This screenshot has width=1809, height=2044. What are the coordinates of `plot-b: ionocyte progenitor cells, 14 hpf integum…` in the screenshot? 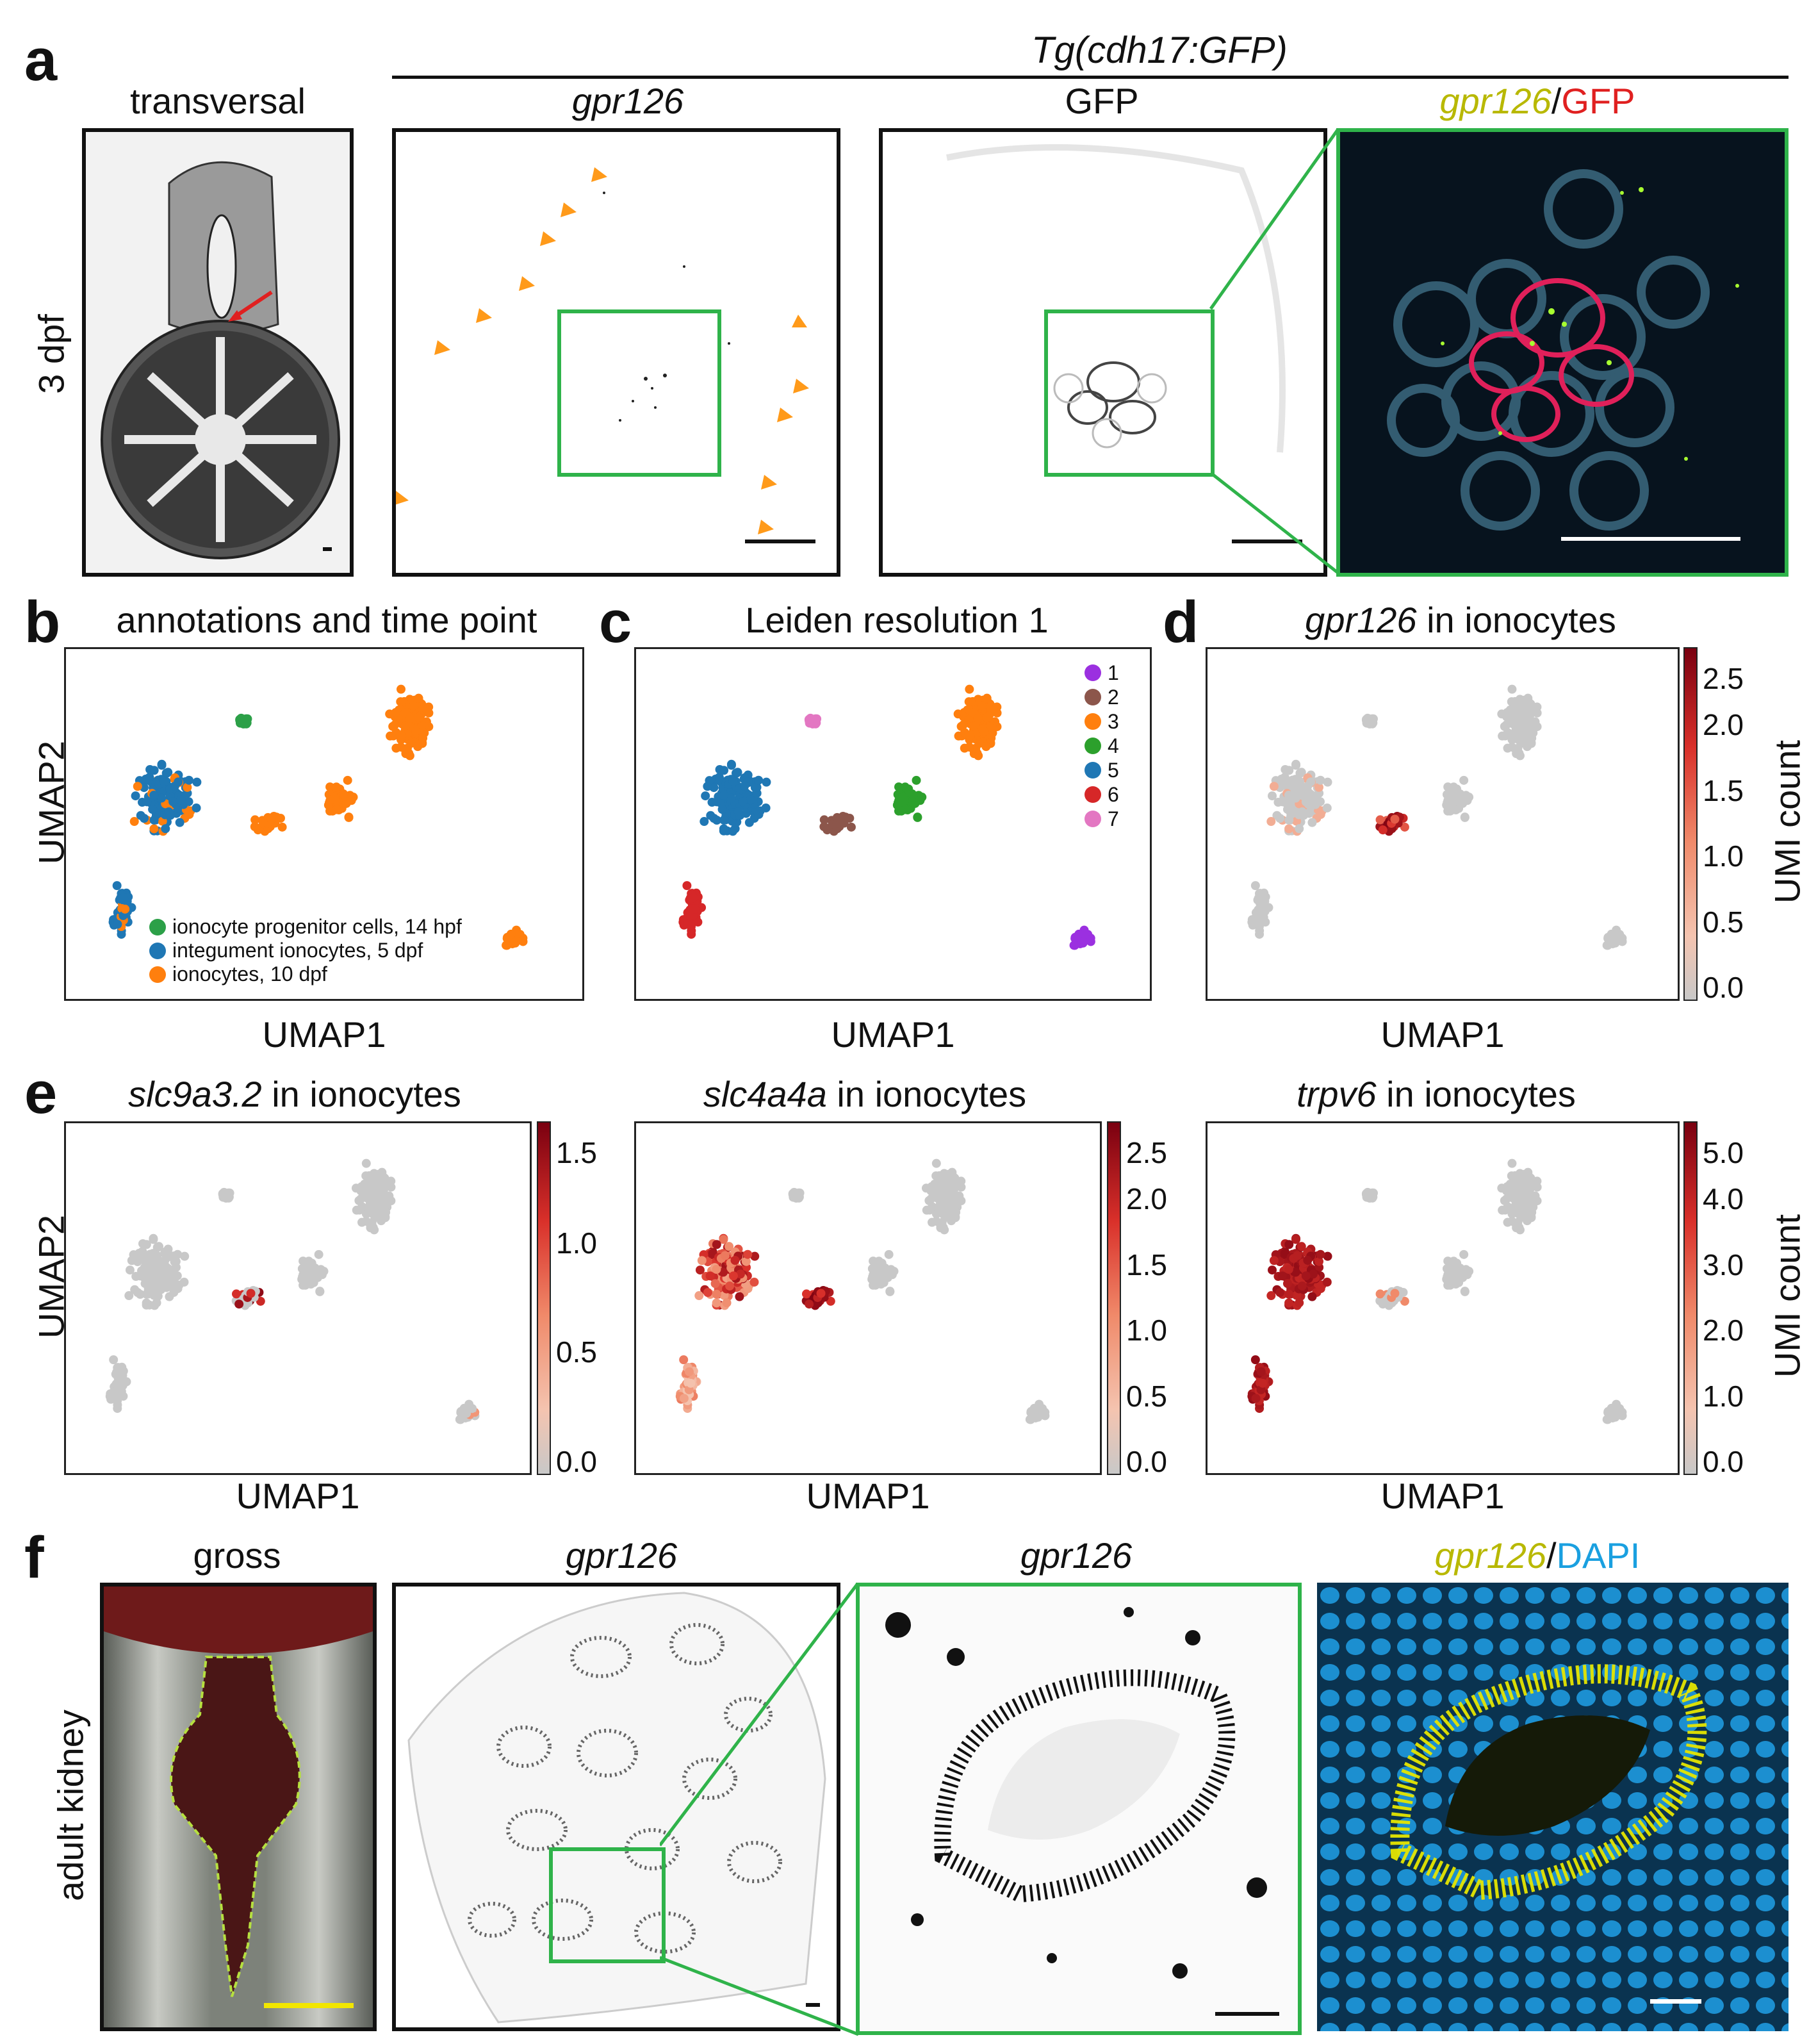 It's located at (324, 824).